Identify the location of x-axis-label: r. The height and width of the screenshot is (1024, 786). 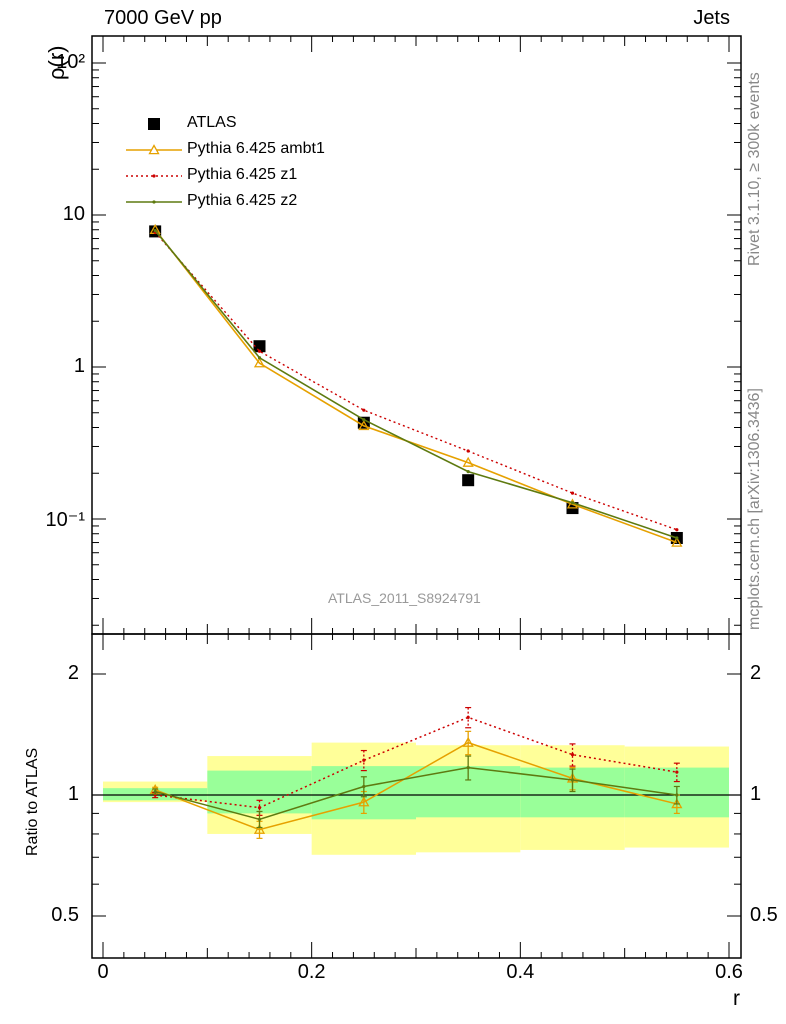
(736, 998).